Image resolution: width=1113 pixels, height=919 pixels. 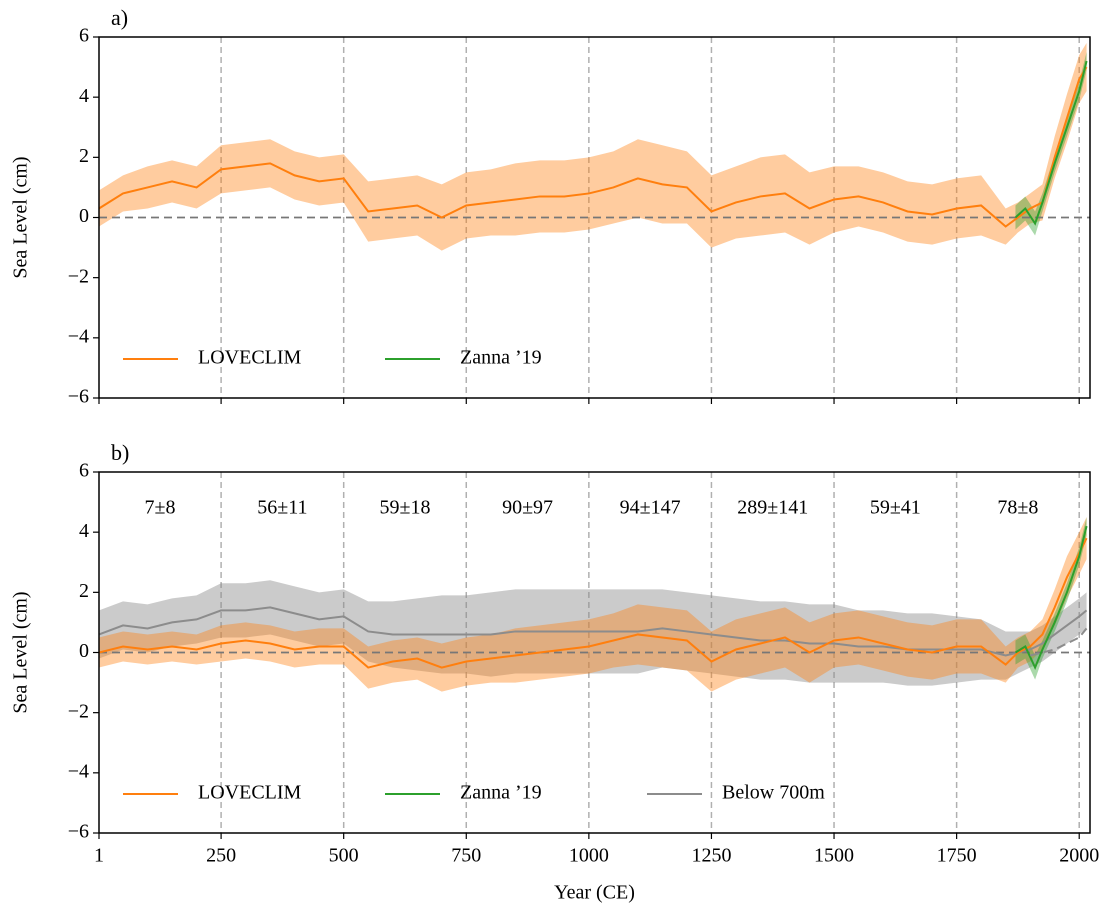 What do you see at coordinates (119, 17) in the screenshot?
I see `panel-label: a)` at bounding box center [119, 17].